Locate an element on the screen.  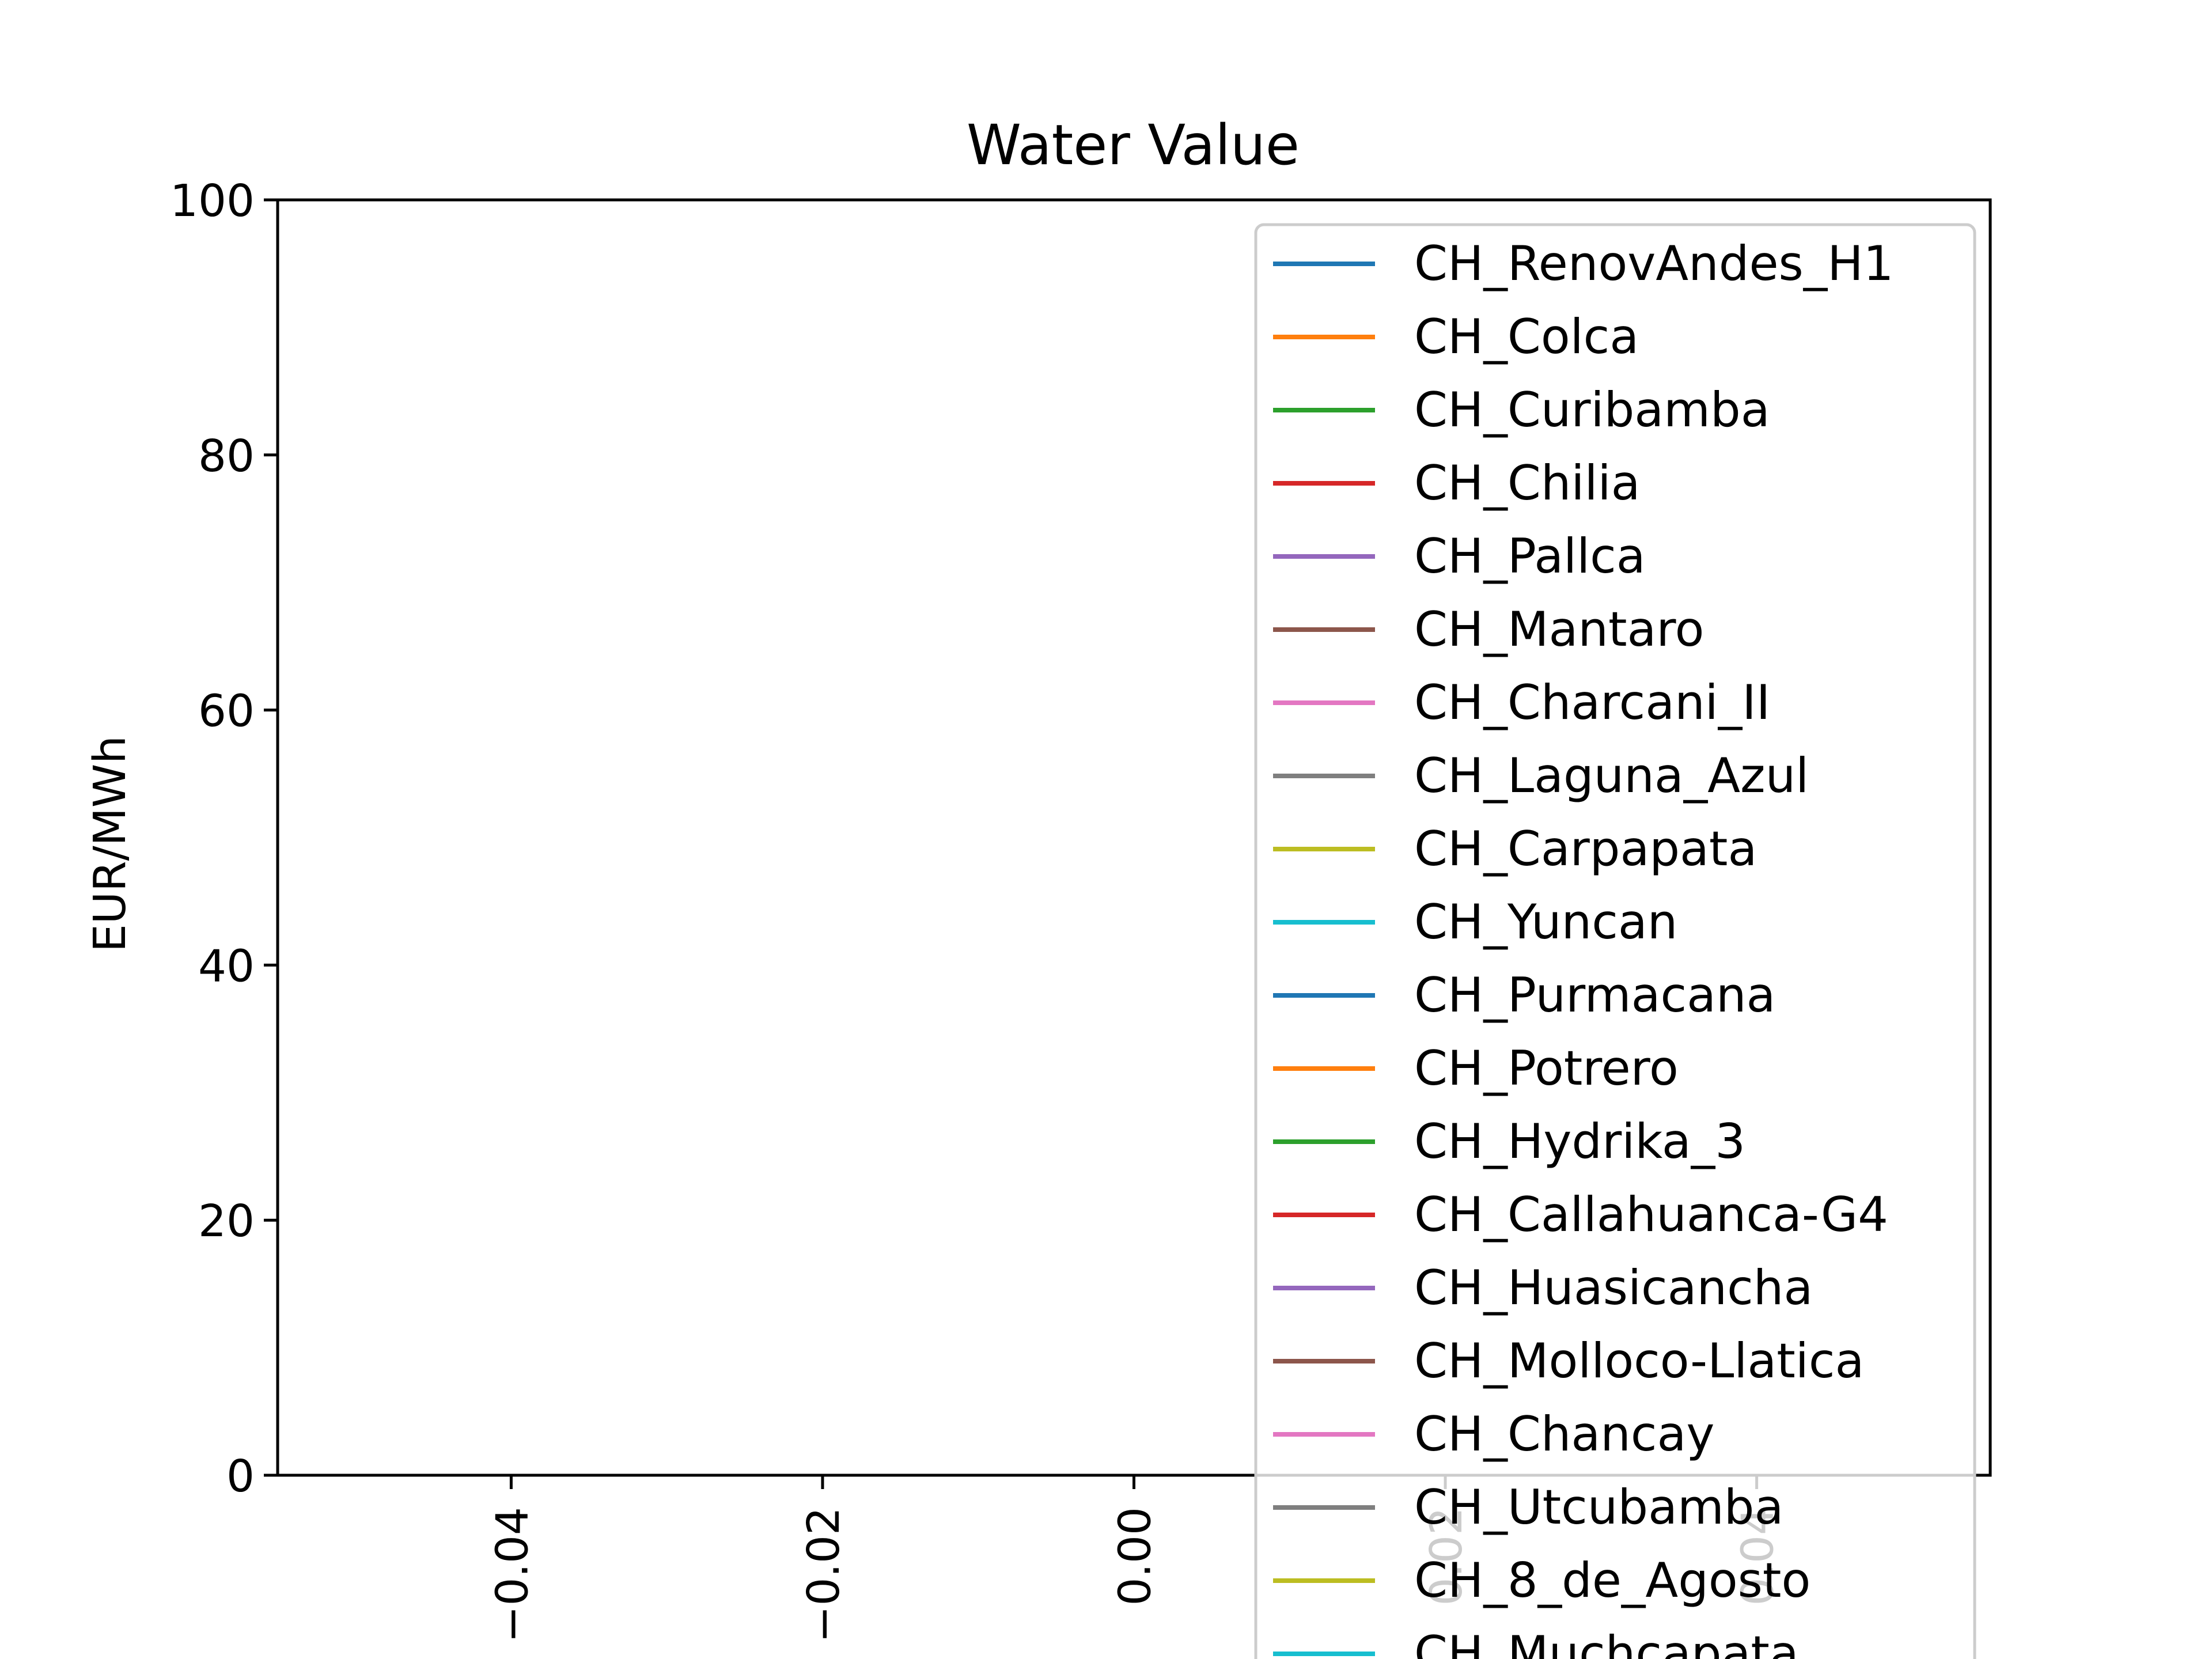
legend-label: CH_Curibamba is located at coordinates (1592, 410).